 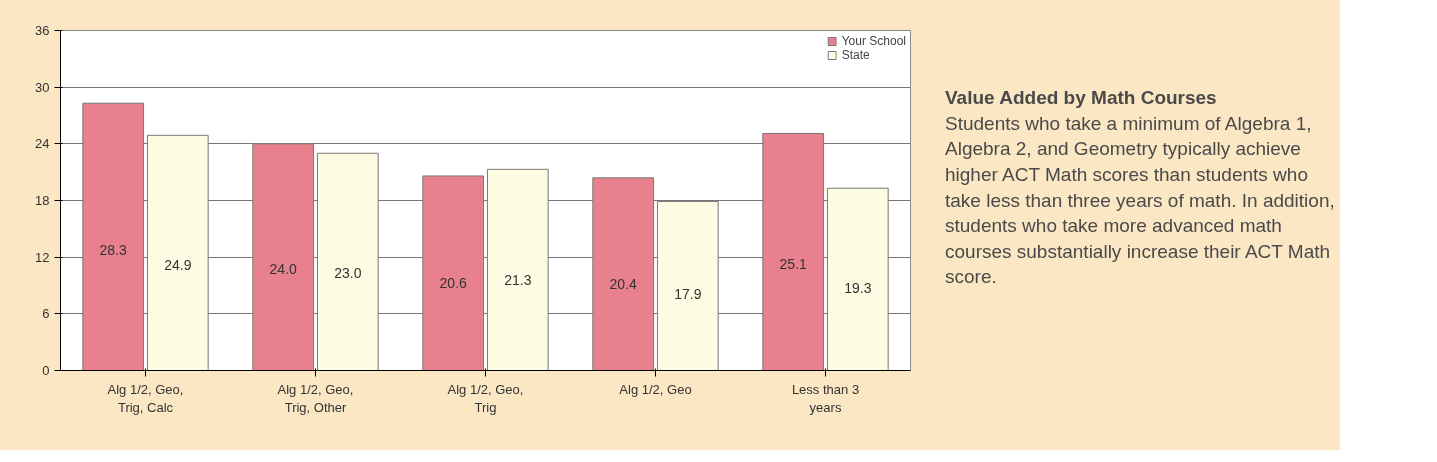 What do you see at coordinates (485, 398) in the screenshot?
I see `x-tick-label: Alg 1/2, Geo, Trig` at bounding box center [485, 398].